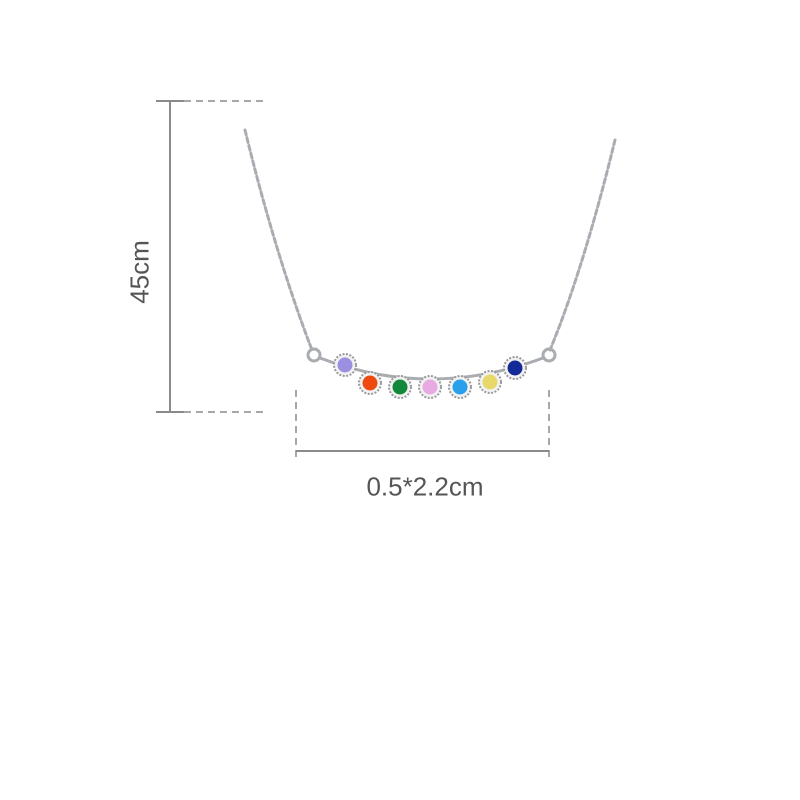 The height and width of the screenshot is (800, 800). Describe the element at coordinates (210, 256) in the screenshot. I see `length-dimension-line` at that location.